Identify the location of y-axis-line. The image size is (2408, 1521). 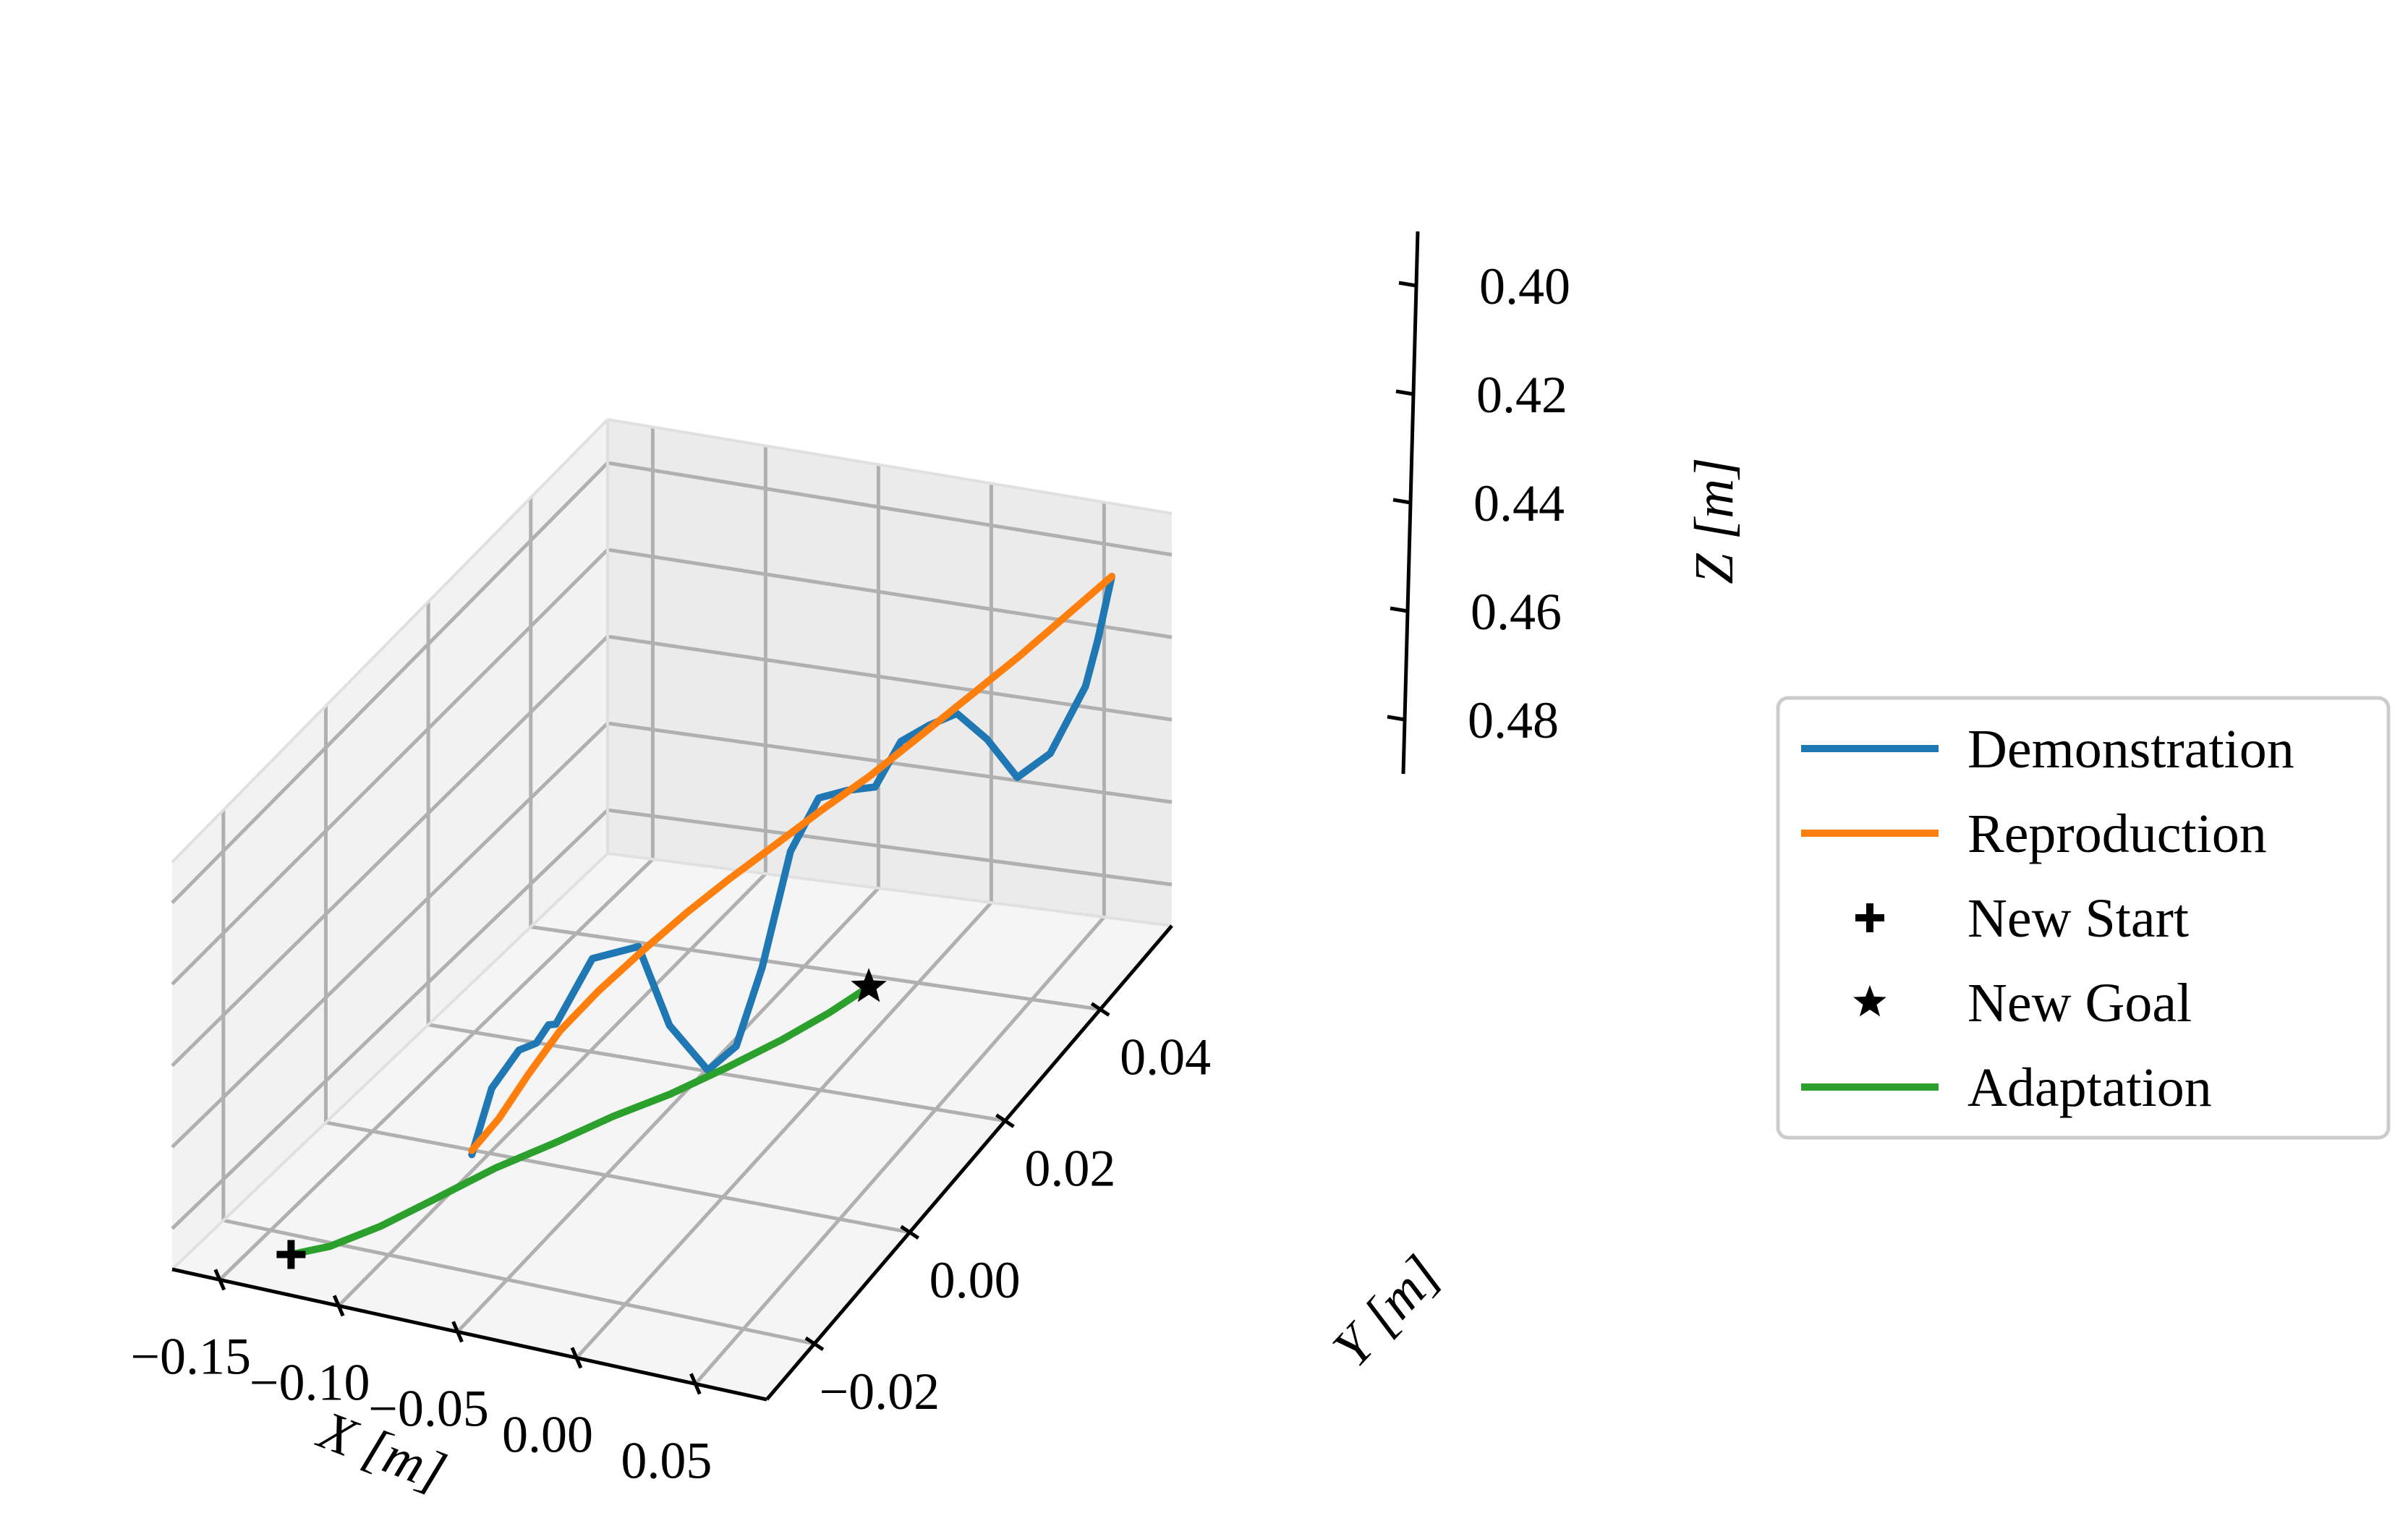
(969, 1162).